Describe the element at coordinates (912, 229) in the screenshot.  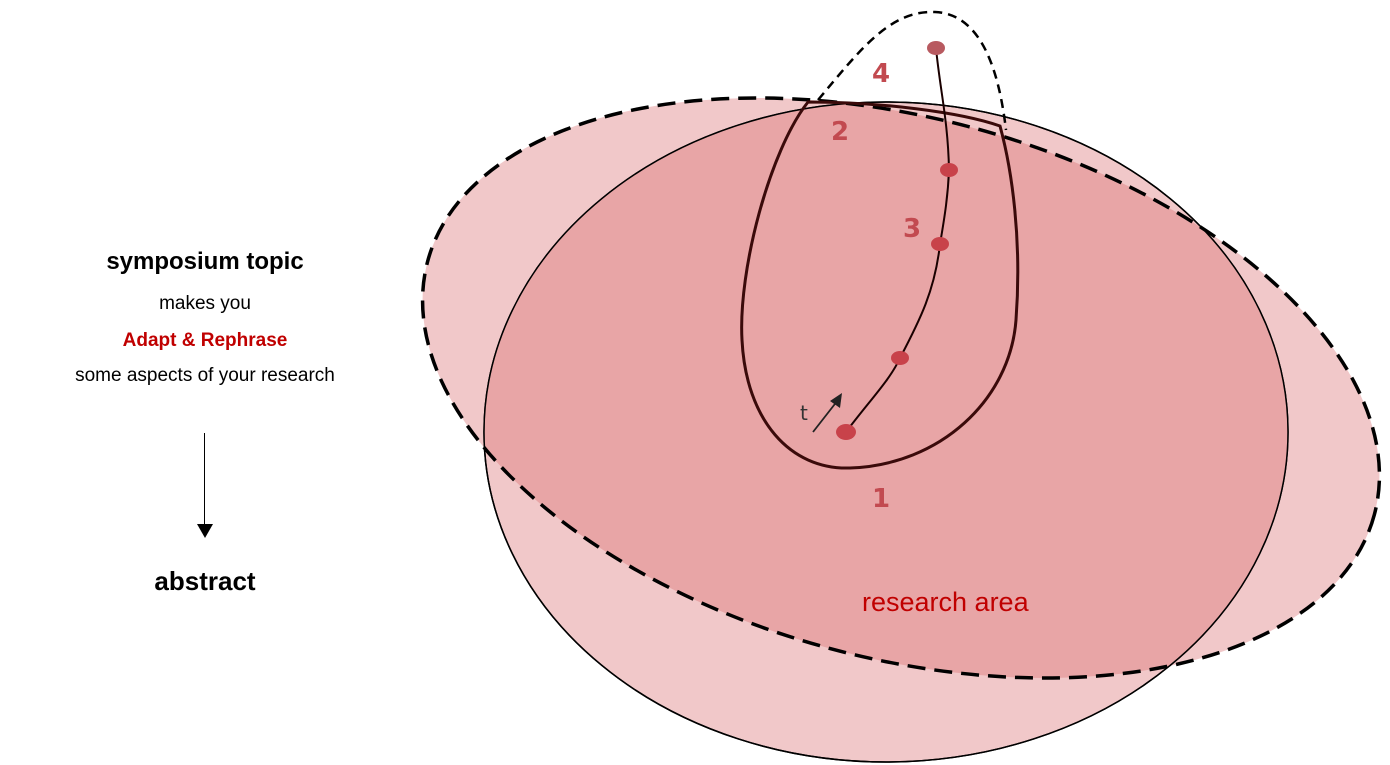
I see `point-label-3: 3` at that location.